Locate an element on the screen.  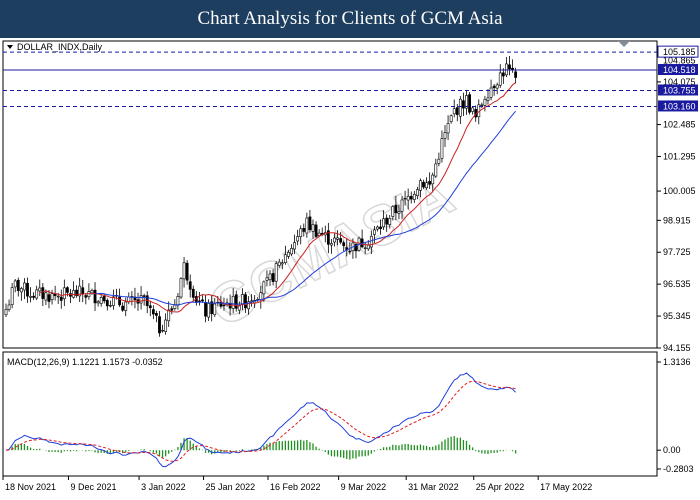
macd-axis-label: 0.00 is located at coordinates (672, 450).